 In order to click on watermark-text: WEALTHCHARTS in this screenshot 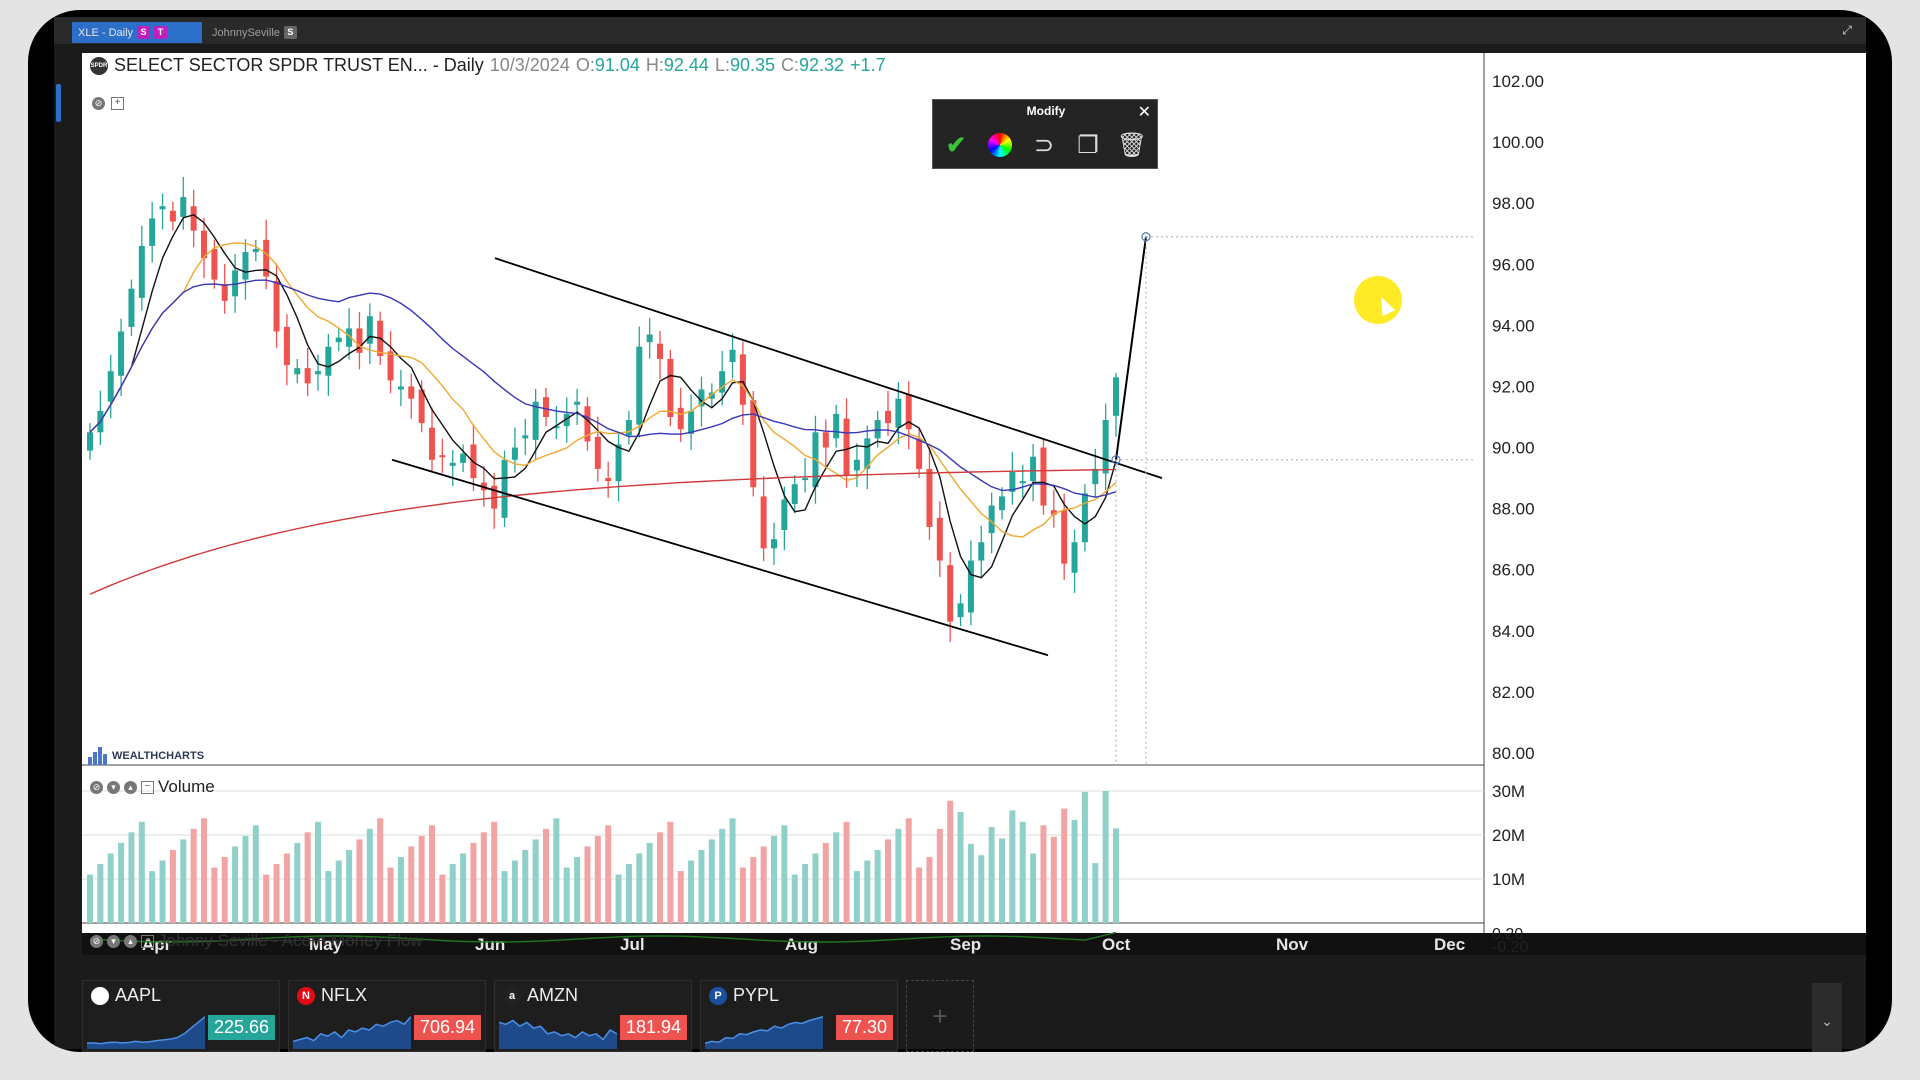, I will do `click(158, 756)`.